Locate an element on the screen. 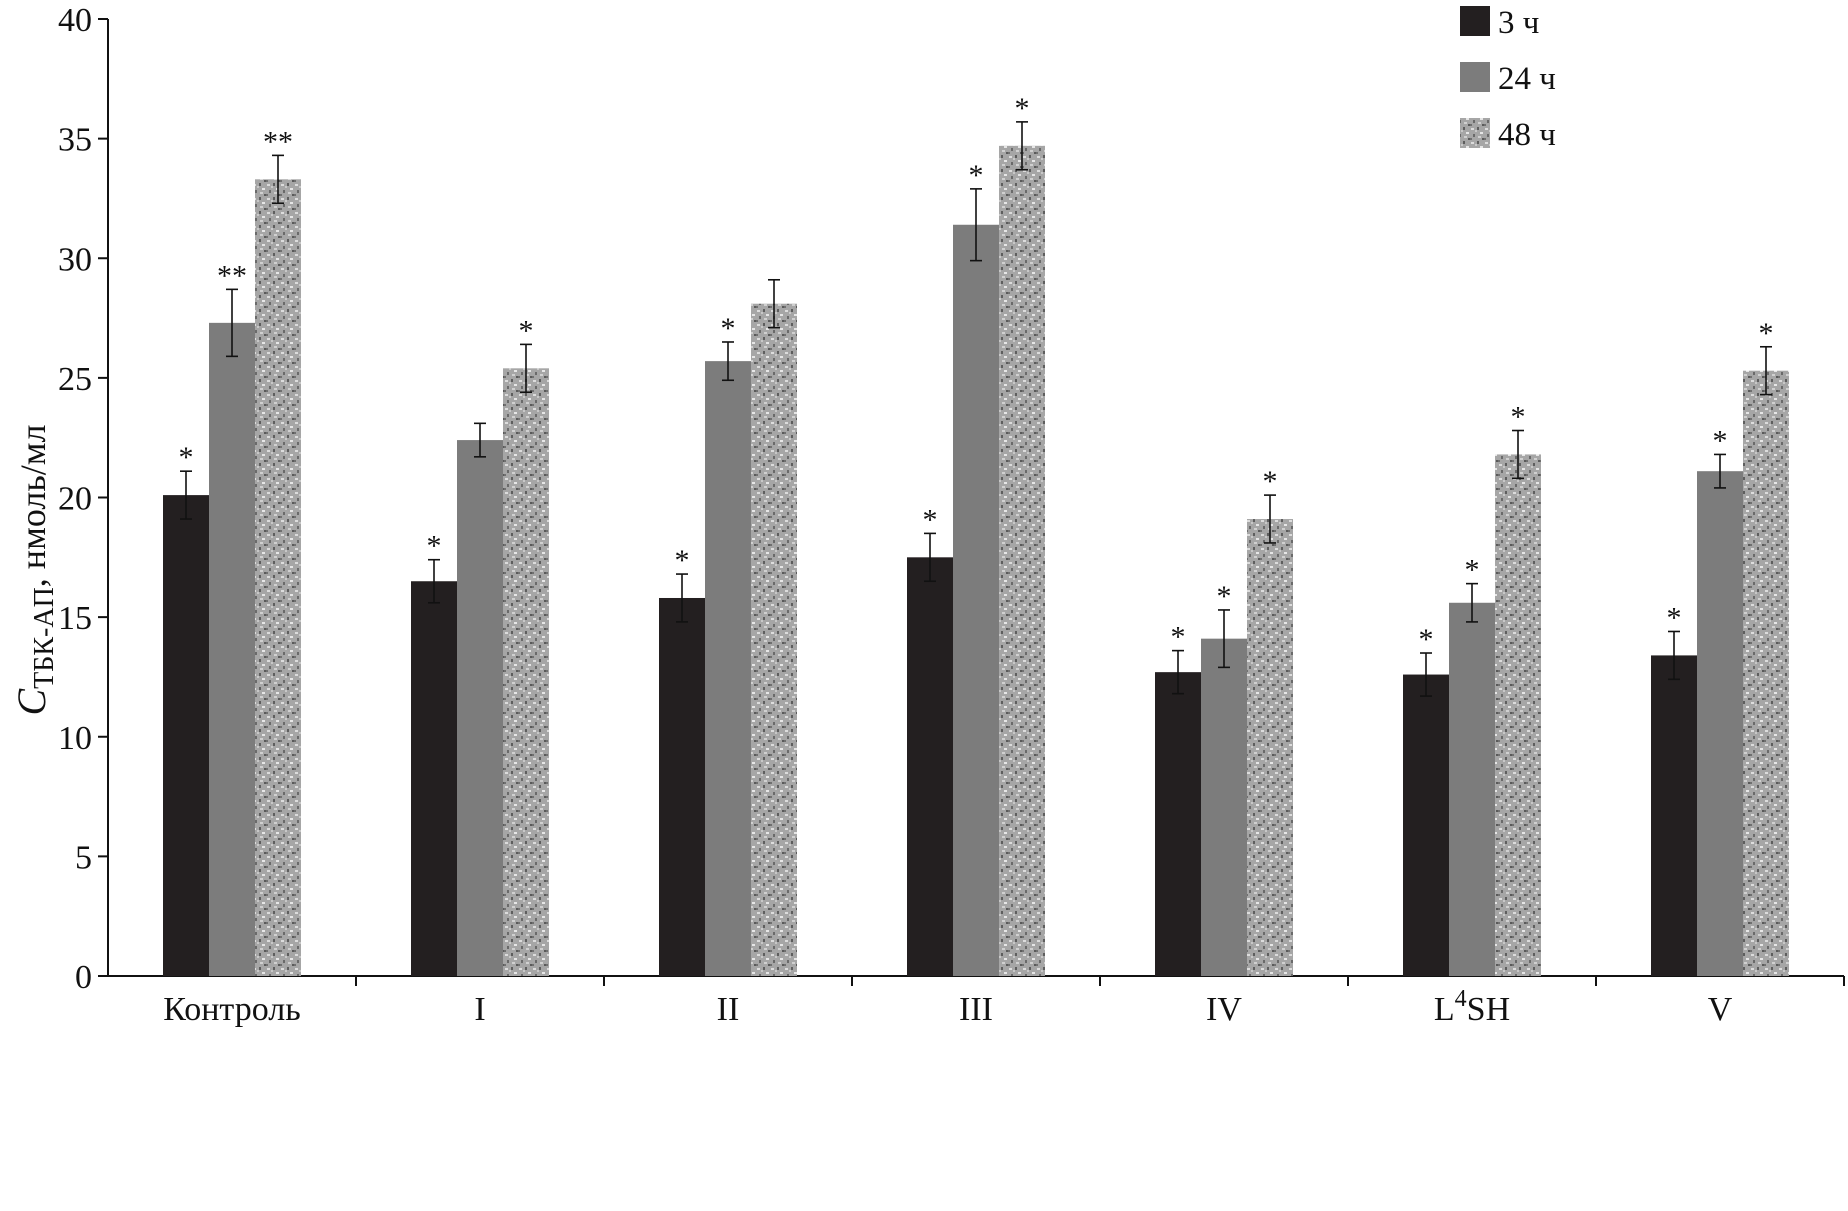 This screenshot has width=1848, height=1211. x-category-label-text: I is located at coordinates (479, 1009).